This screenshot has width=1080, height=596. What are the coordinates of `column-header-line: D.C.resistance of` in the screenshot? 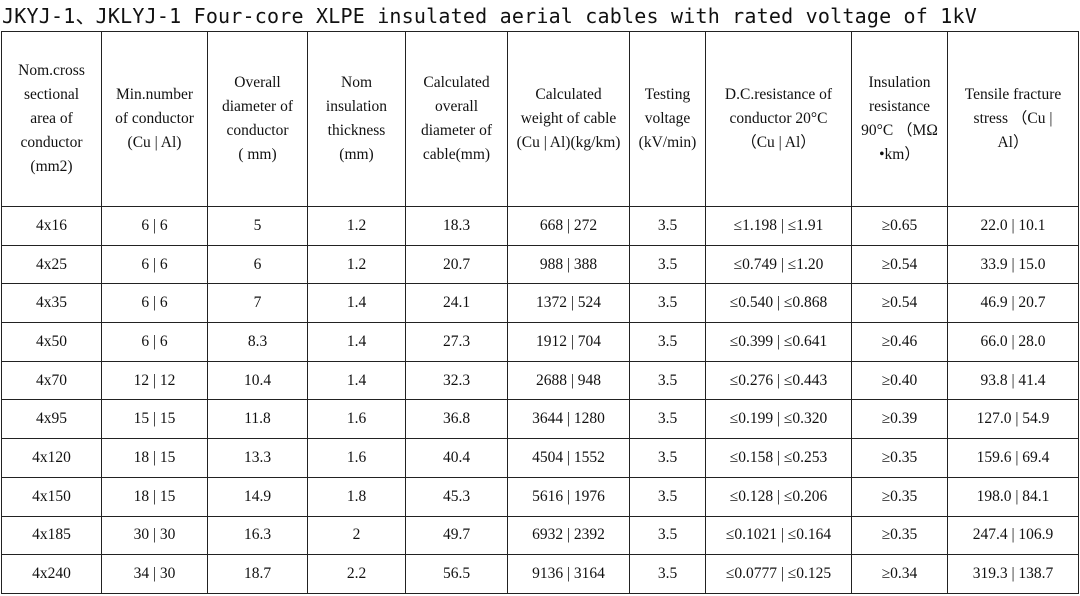 It's located at (778, 94).